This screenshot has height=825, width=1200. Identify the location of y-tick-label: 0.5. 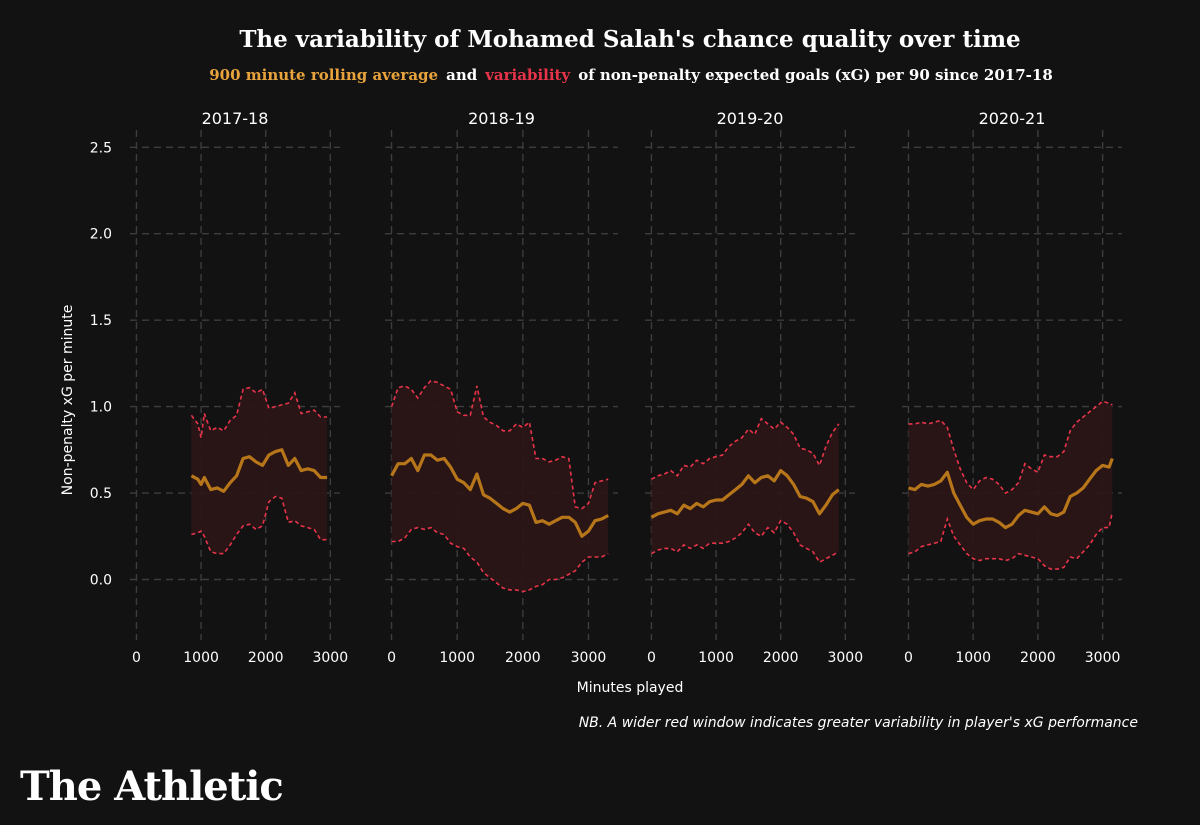
(101, 494).